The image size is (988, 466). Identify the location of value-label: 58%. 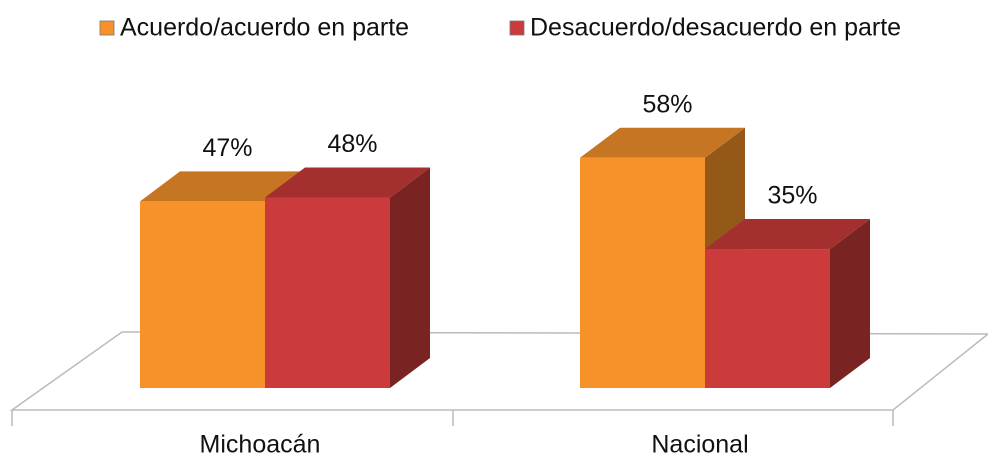
(667, 104).